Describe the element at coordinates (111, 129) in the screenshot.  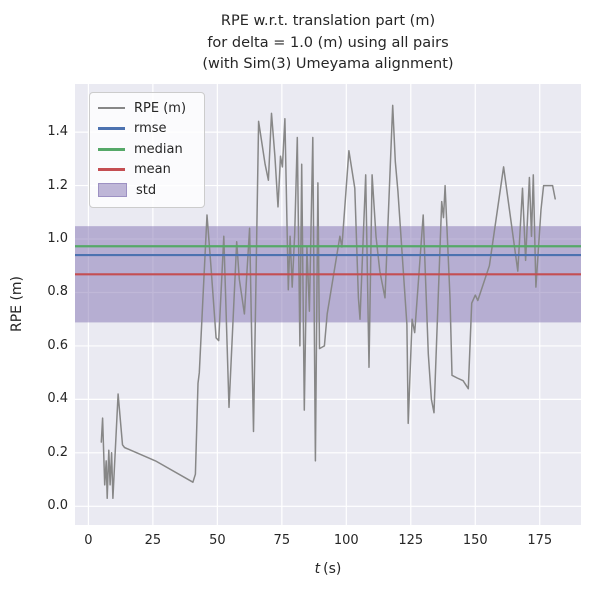
I see `rmse-line-swatch` at that location.